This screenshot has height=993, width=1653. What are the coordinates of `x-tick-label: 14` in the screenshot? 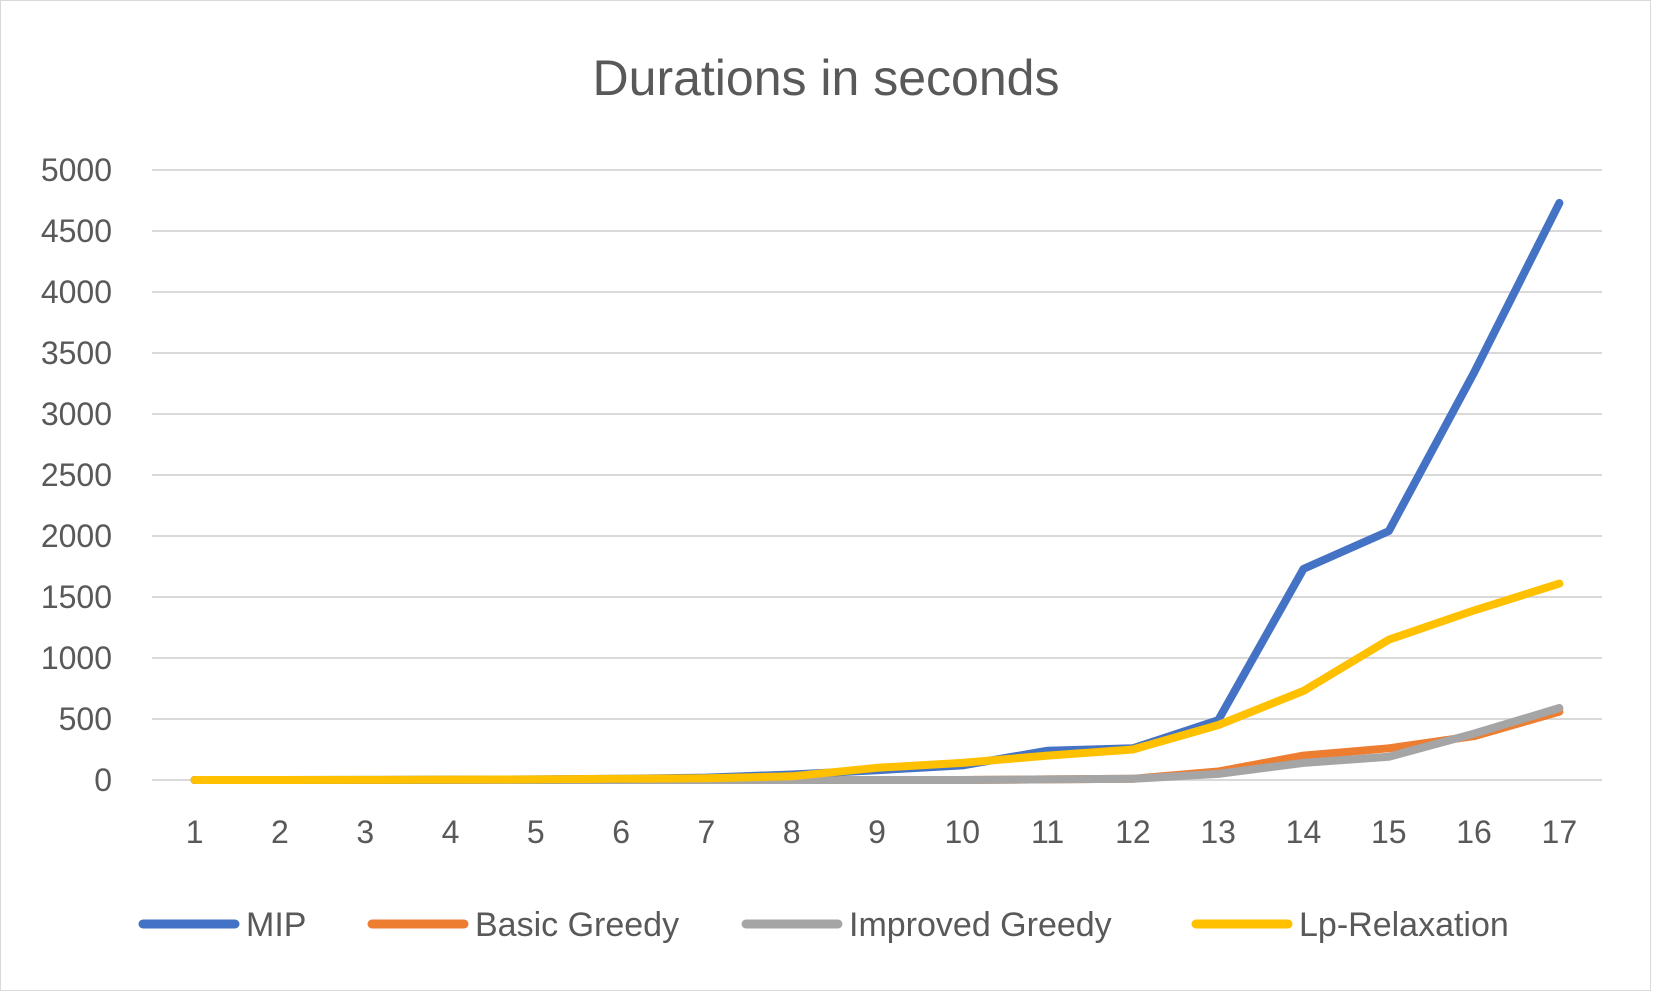 It's located at (1304, 832).